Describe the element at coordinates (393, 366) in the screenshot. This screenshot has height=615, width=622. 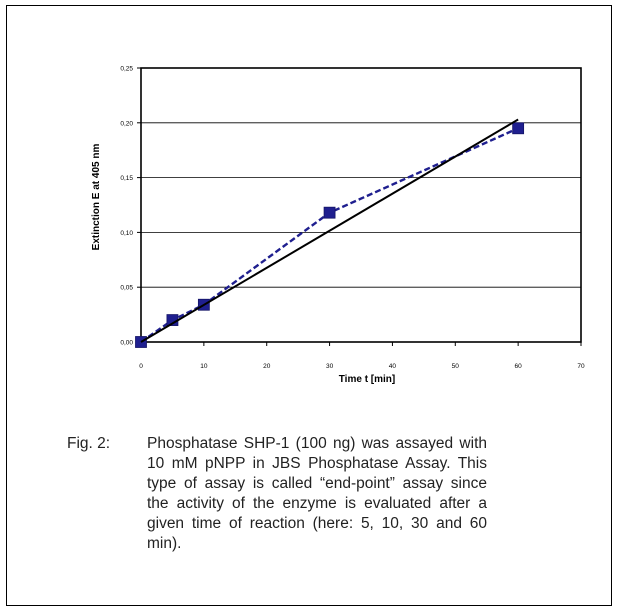
I see `x-tick-label: 40` at that location.